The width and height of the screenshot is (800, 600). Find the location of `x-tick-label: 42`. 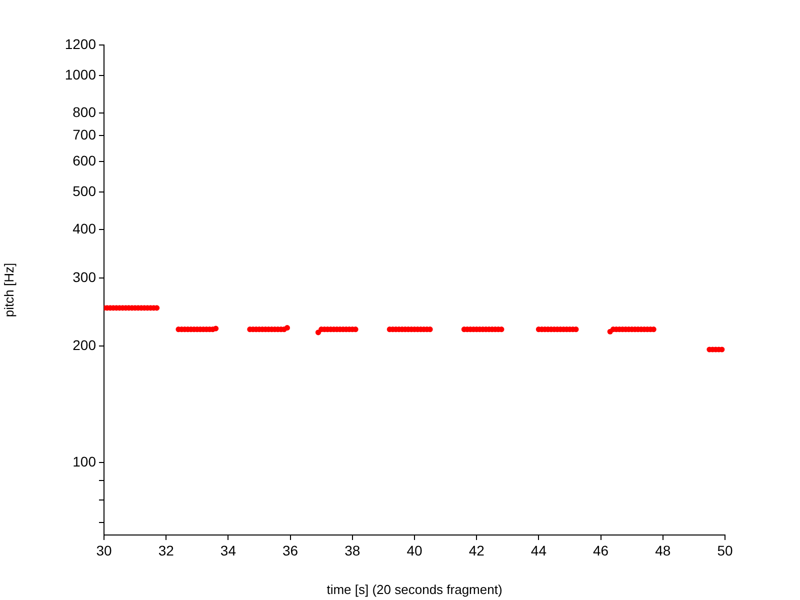

x-tick-label: 42 is located at coordinates (476, 550).